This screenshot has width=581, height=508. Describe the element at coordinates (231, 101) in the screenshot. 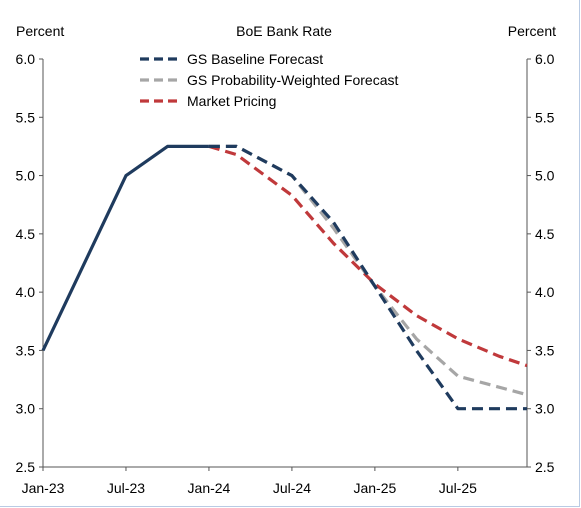

I see `legend-label: Market Pricing` at that location.